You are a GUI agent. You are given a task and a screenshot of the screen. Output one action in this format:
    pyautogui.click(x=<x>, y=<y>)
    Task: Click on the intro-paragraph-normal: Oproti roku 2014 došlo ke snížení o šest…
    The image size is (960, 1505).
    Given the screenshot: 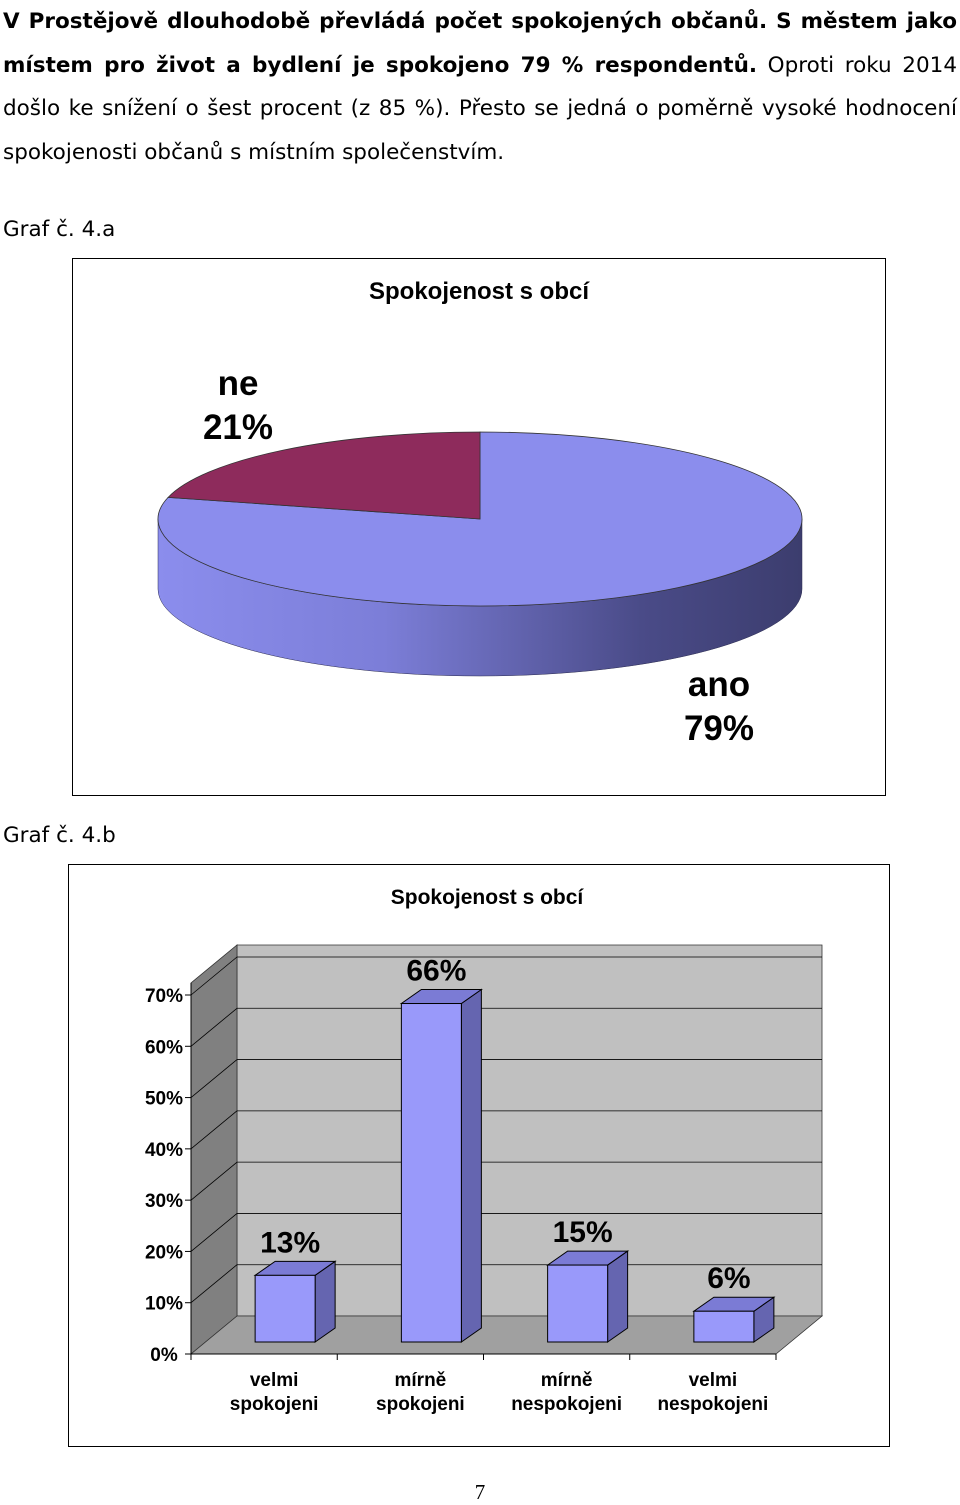 What is the action you would take?
    pyautogui.click(x=480, y=108)
    